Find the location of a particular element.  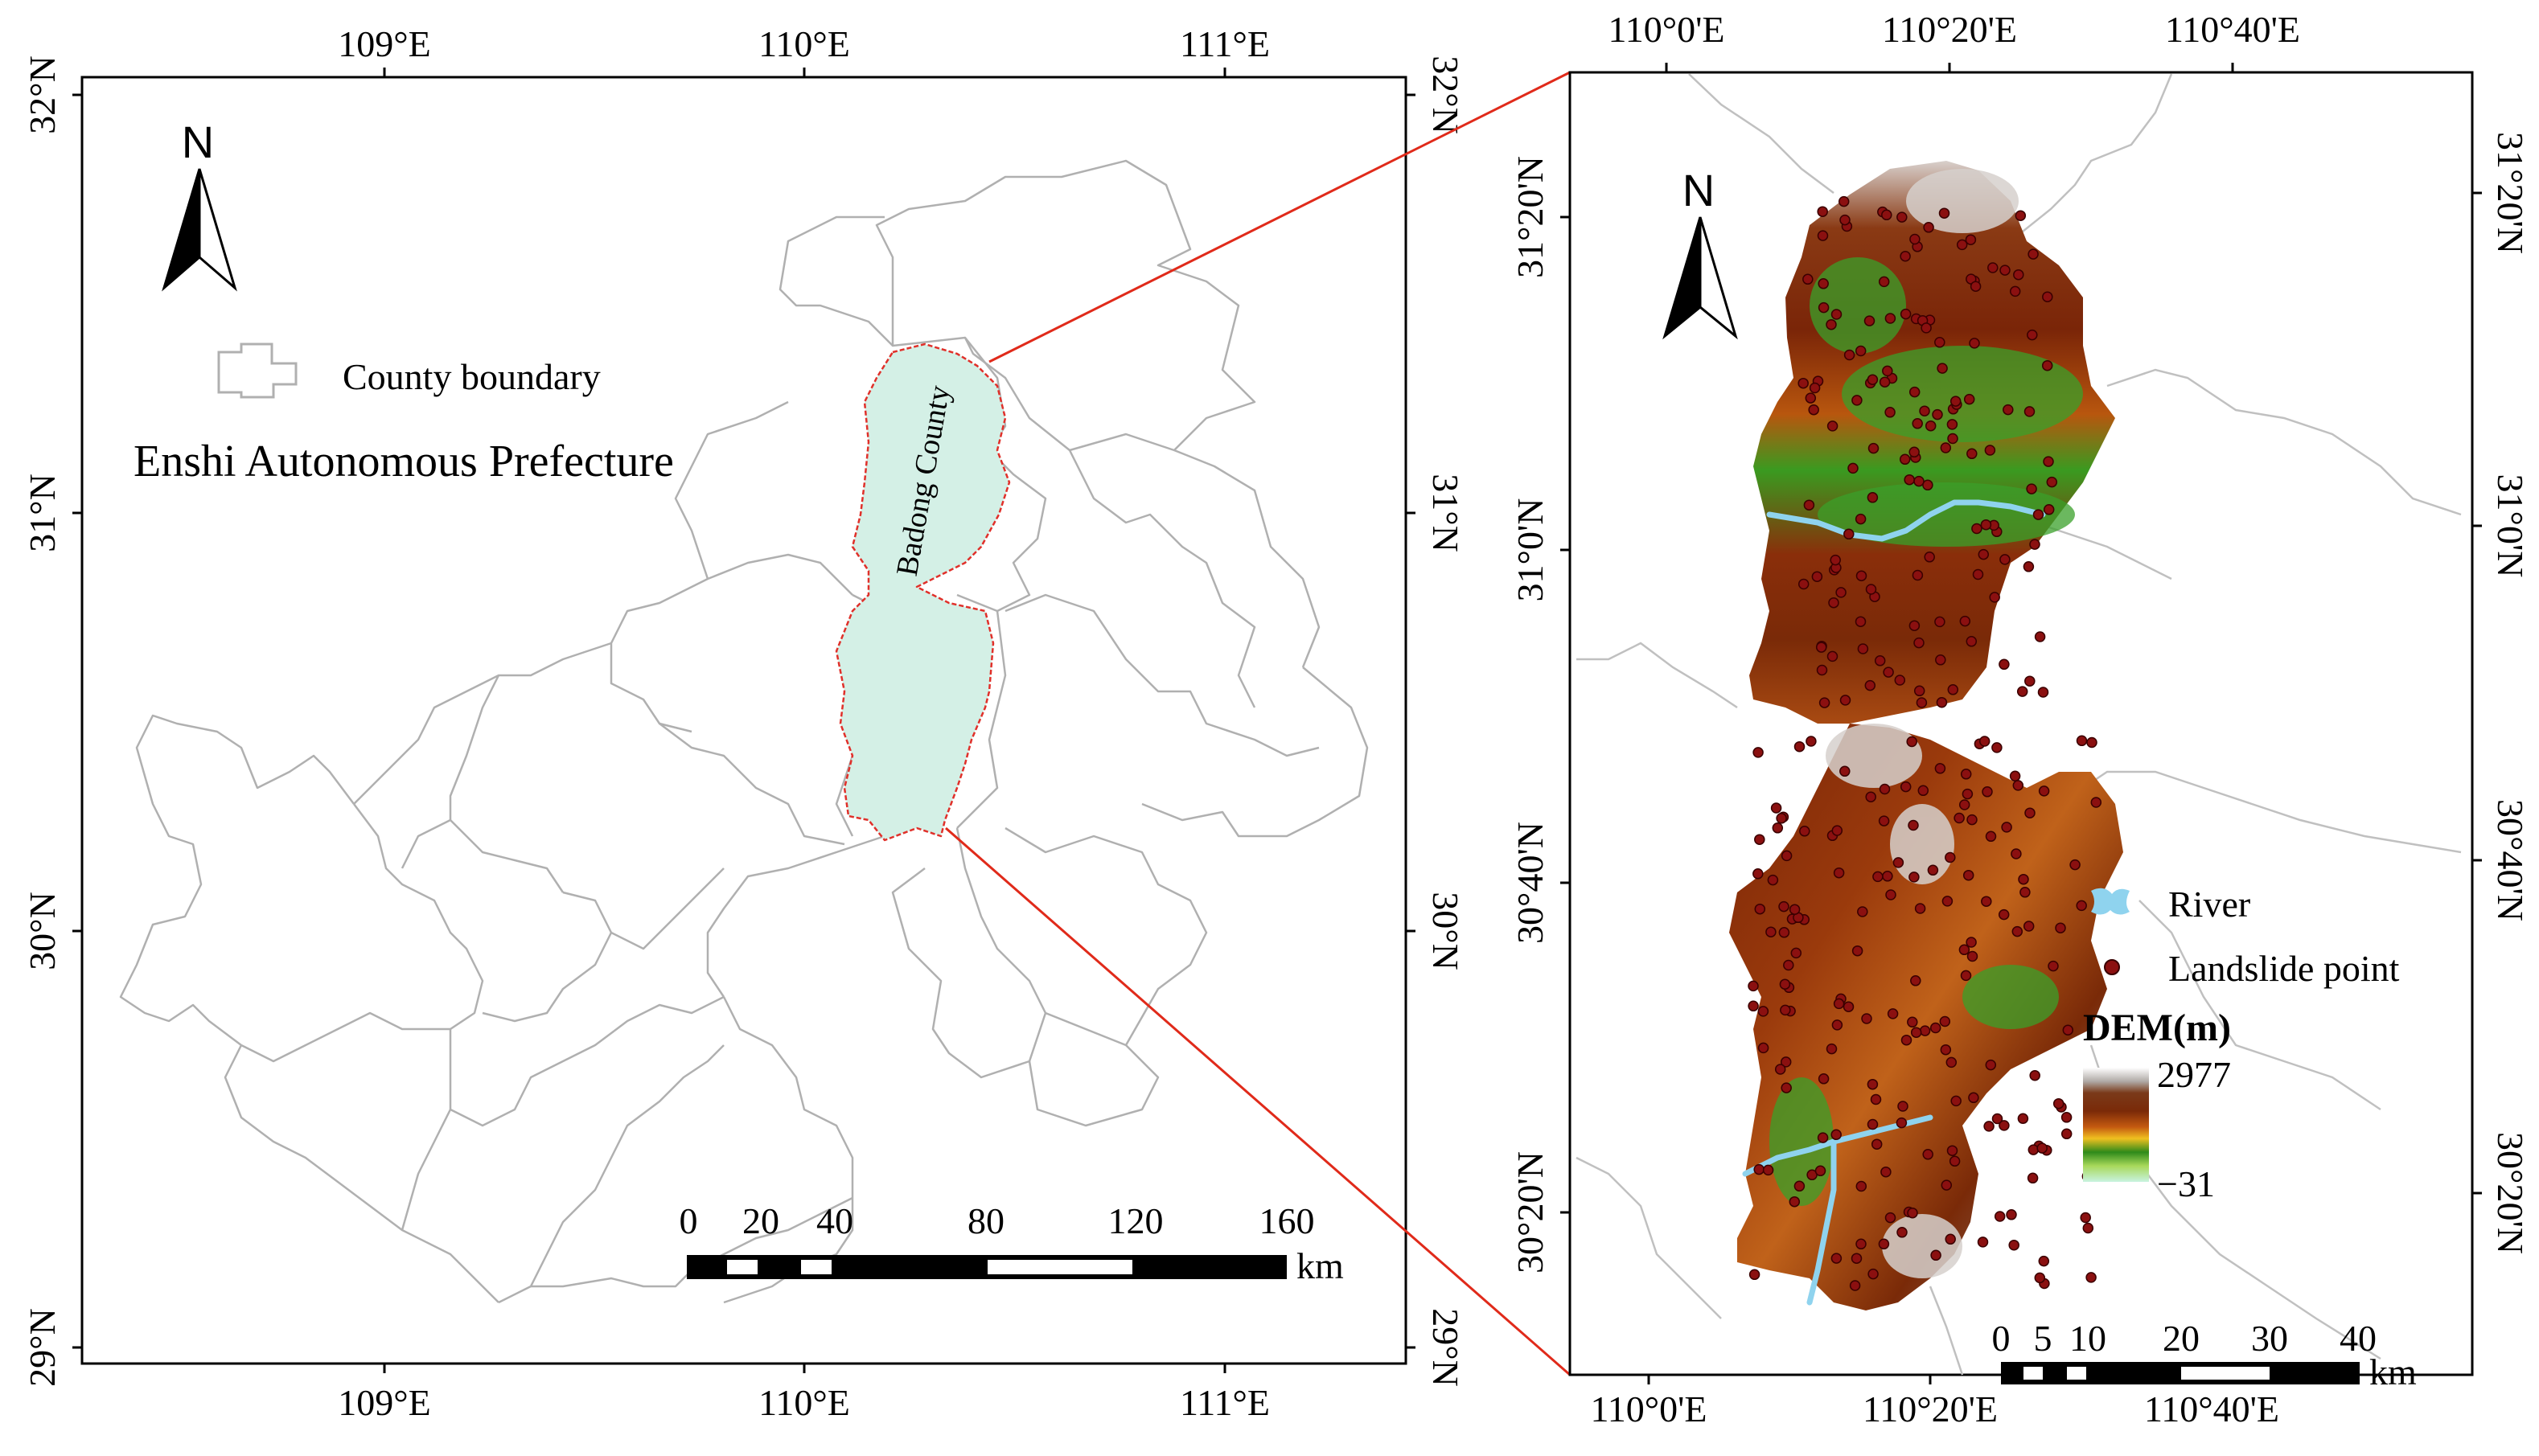

river-legend-icon is located at coordinates (2110, 901).